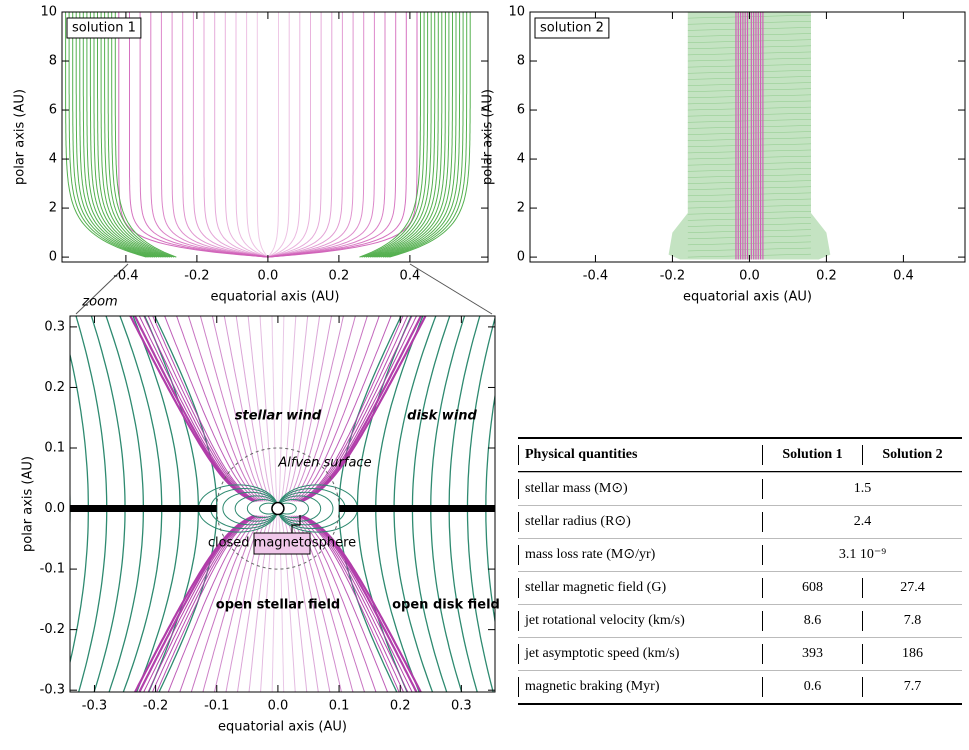  Describe the element at coordinates (912, 588) in the screenshot. I see `table-cell: 27.4` at that location.